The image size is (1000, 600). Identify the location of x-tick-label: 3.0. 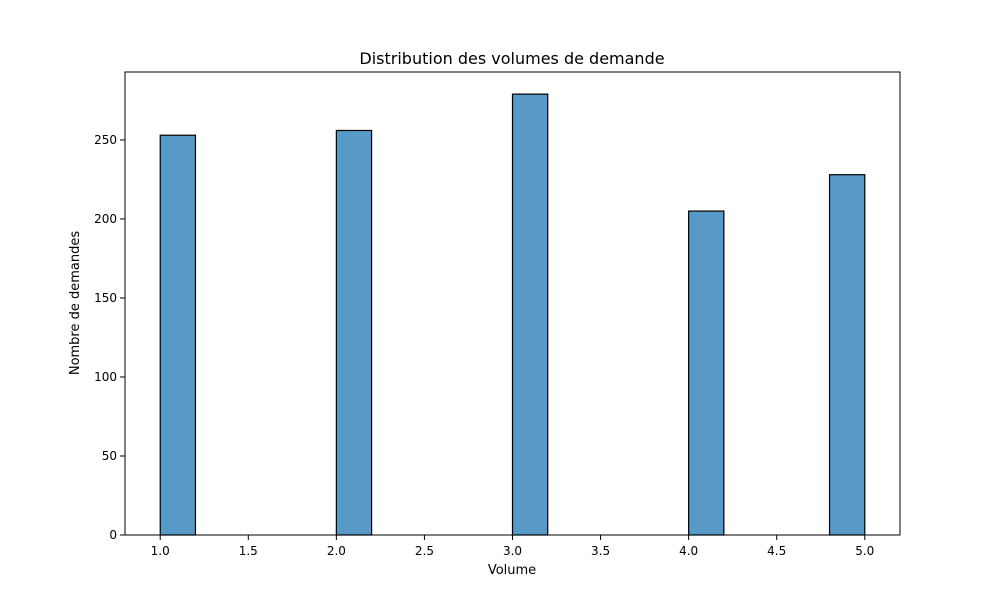
(512, 551).